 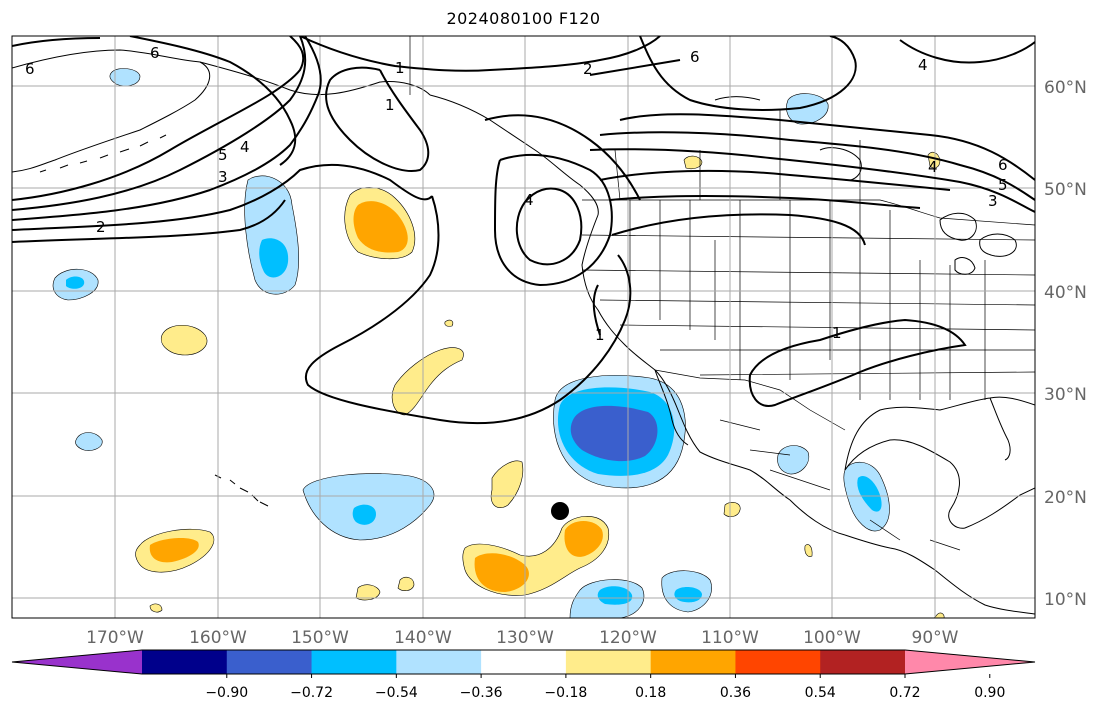 I want to click on contour-label-4d: 4, so click(x=529, y=200).